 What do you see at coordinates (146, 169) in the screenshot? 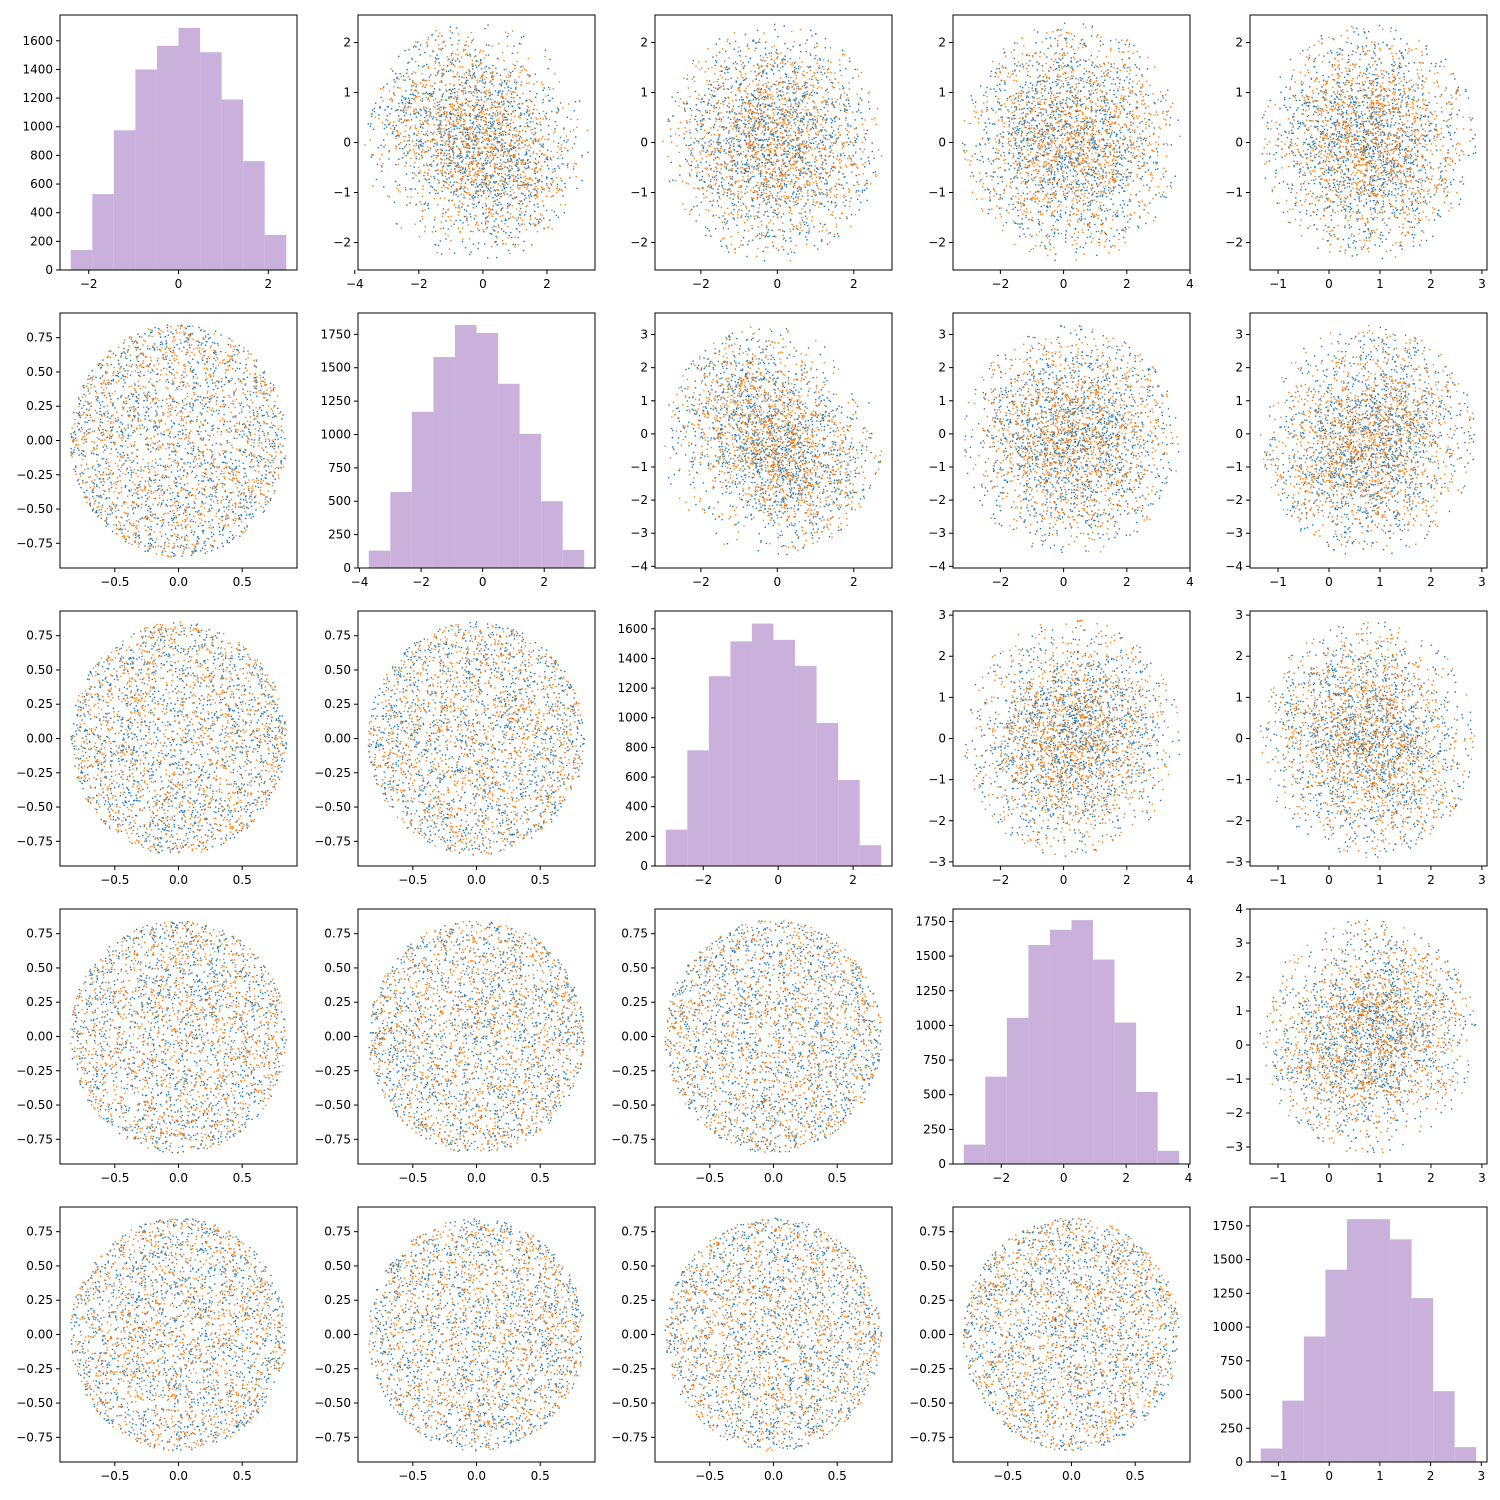
I see `hist-bar` at bounding box center [146, 169].